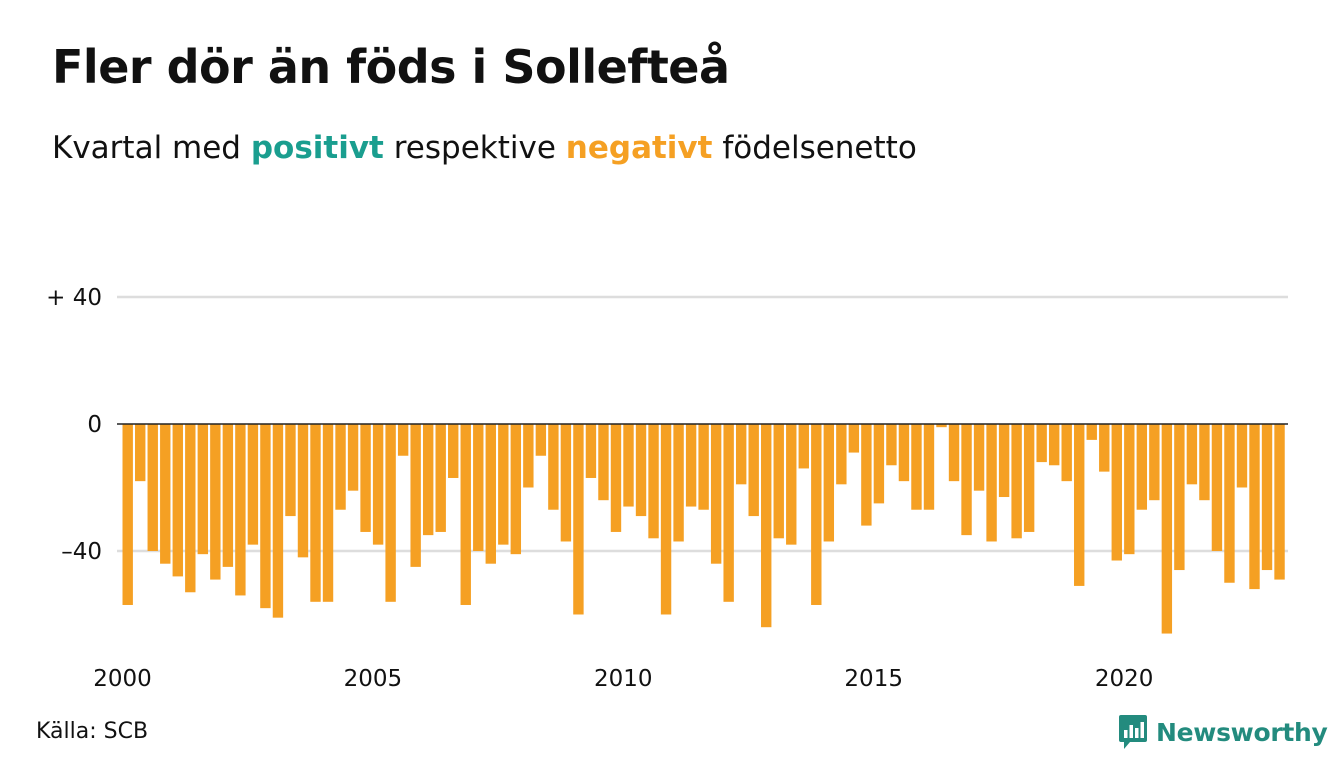 The width and height of the screenshot is (1340, 780). What do you see at coordinates (391, 67) in the screenshot?
I see `chart-title: Fler dör än föds i Sollefteå` at bounding box center [391, 67].